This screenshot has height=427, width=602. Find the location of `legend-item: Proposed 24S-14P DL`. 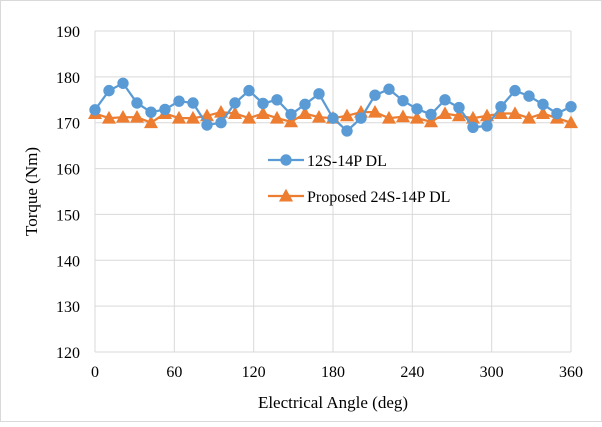

legend-item: Proposed 24S-14P DL is located at coordinates (359, 197).